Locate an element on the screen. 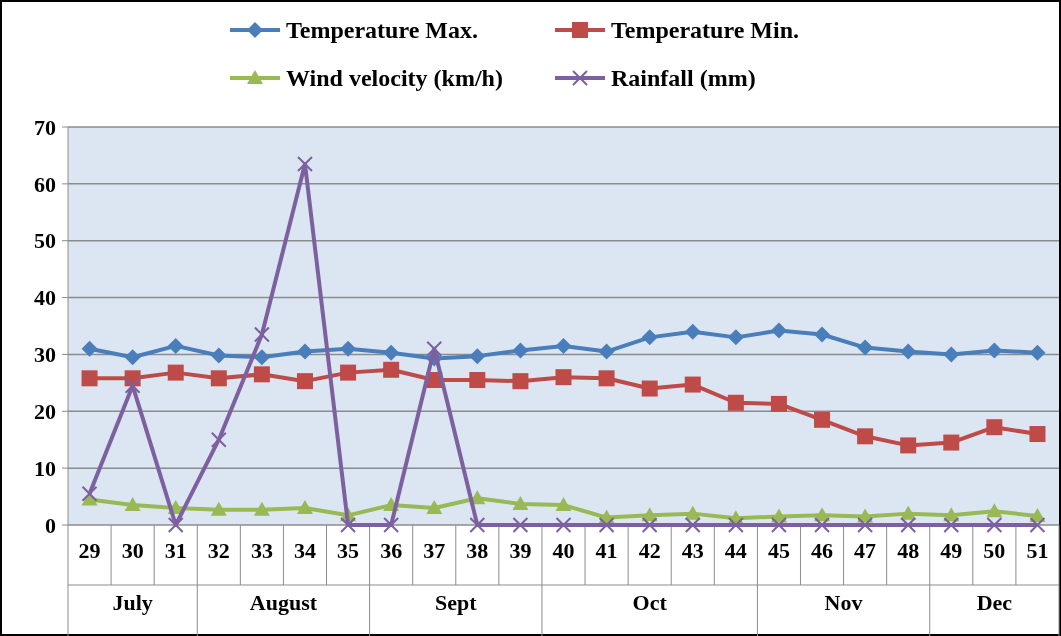  x-tick-label: 37 is located at coordinates (434, 550).